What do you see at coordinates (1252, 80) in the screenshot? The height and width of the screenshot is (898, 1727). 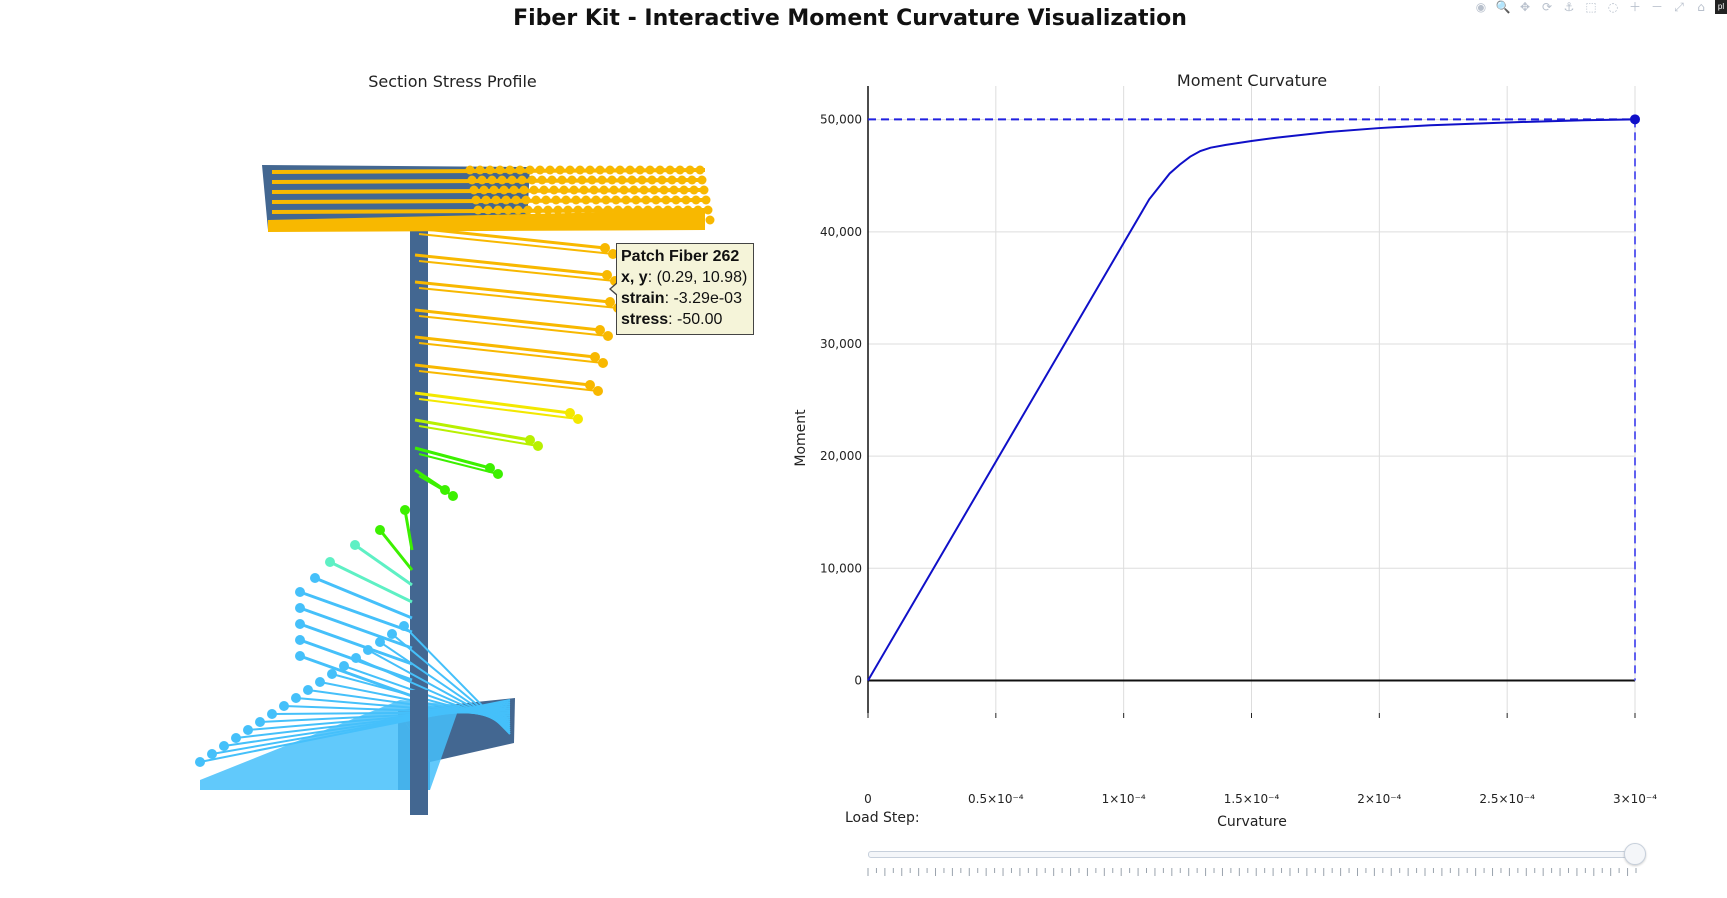 I see `chart-title: Moment Curvature` at bounding box center [1252, 80].